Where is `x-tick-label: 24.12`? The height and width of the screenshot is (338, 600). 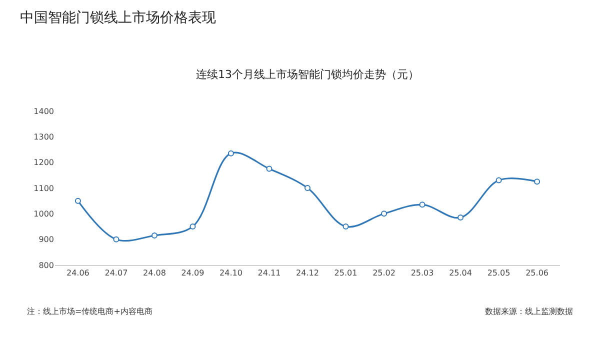
x-tick-label: 24.12 is located at coordinates (307, 273).